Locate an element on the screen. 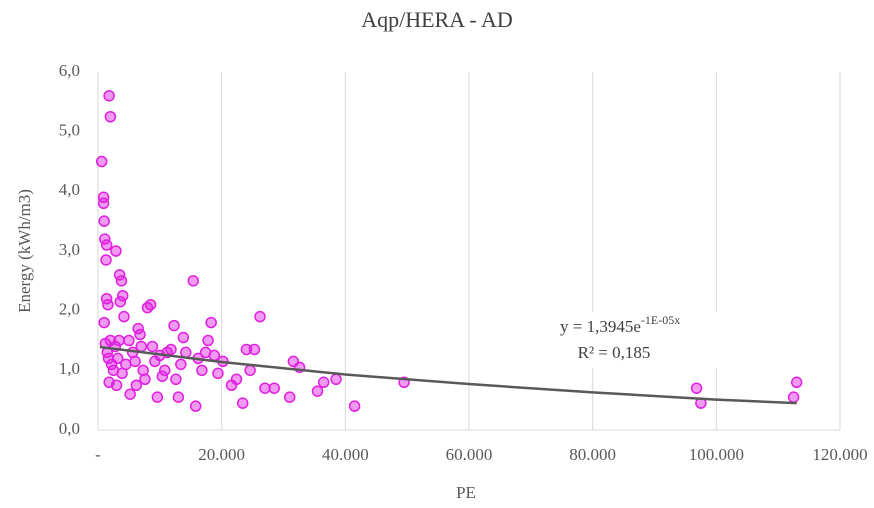  chart-title: Aqp/HERA - AD is located at coordinates (437, 19).